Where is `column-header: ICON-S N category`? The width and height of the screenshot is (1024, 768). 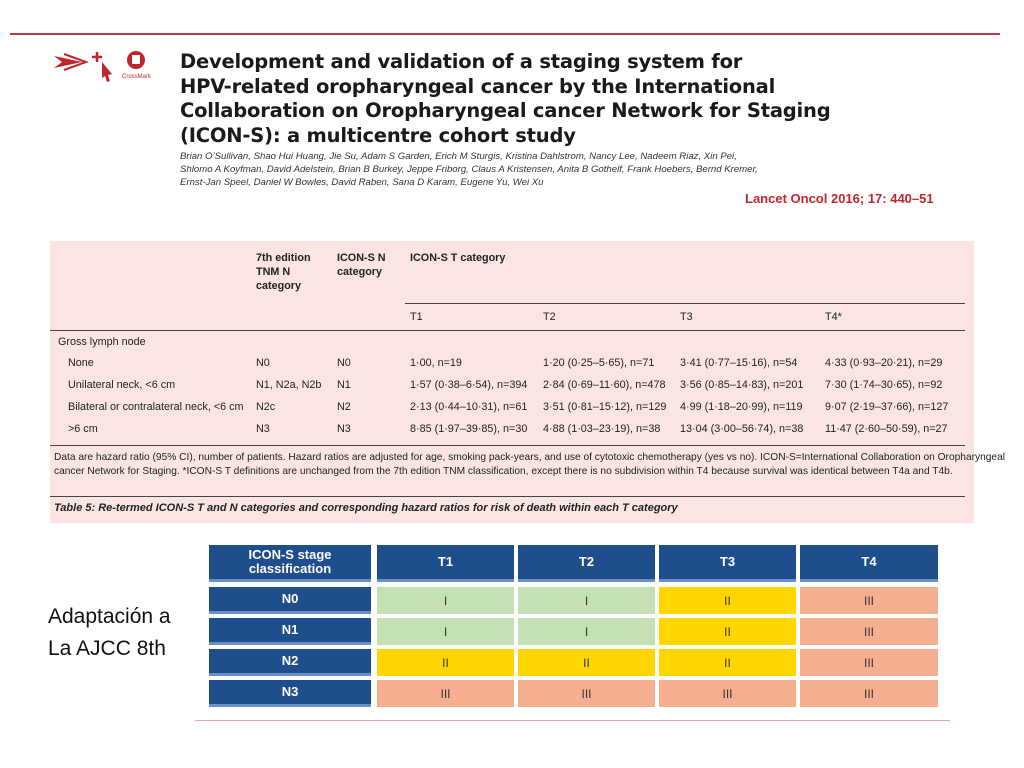
column-header: ICON-S N category is located at coordinates (361, 265).